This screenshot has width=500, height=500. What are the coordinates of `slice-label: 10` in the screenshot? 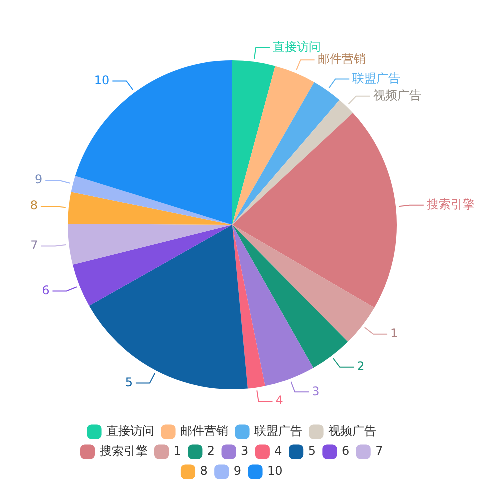 It's located at (102, 80).